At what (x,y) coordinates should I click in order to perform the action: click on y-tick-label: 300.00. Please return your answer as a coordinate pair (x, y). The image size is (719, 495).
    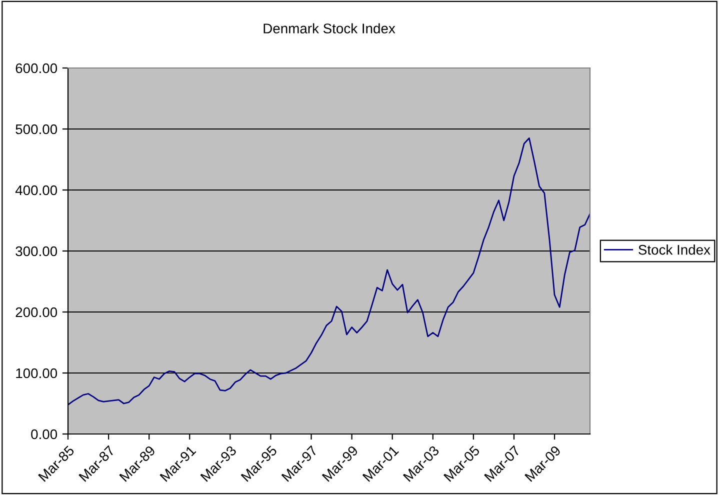
    Looking at the image, I should click on (37, 251).